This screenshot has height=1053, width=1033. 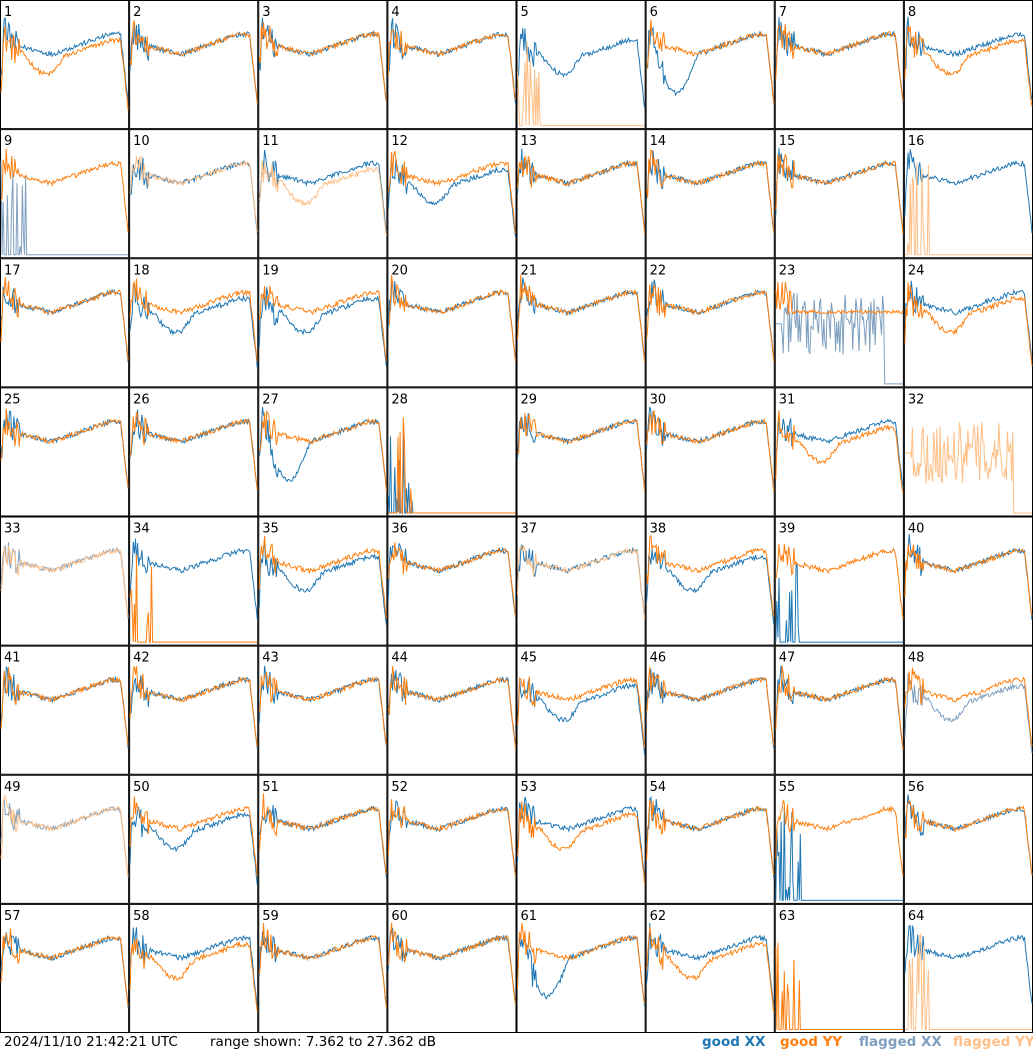 I want to click on panel-label-28: 28, so click(x=399, y=399).